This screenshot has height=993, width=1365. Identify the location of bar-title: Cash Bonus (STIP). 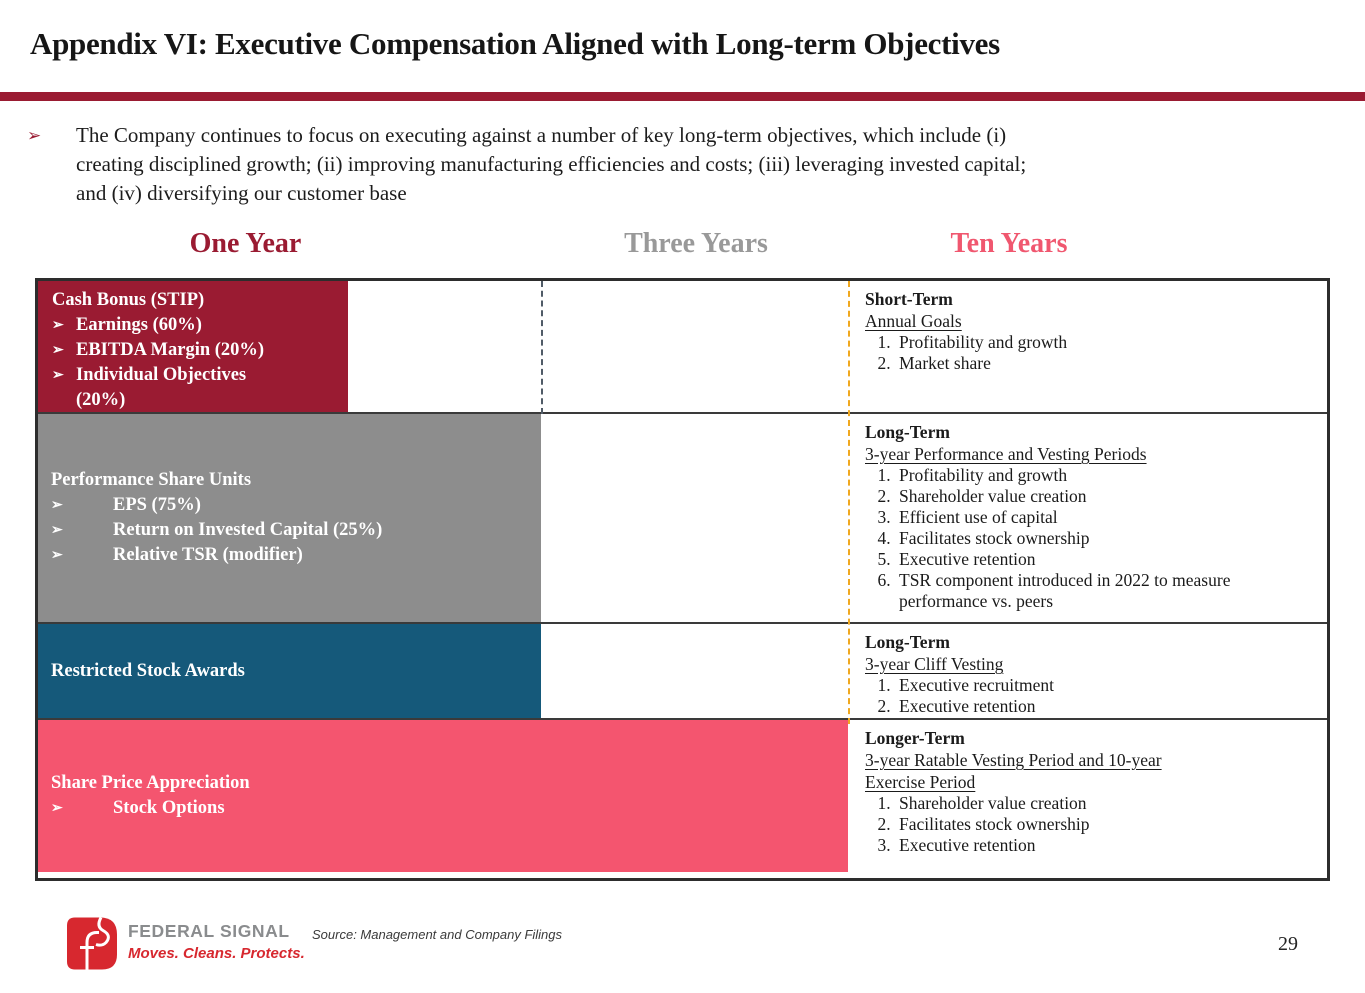
(128, 300).